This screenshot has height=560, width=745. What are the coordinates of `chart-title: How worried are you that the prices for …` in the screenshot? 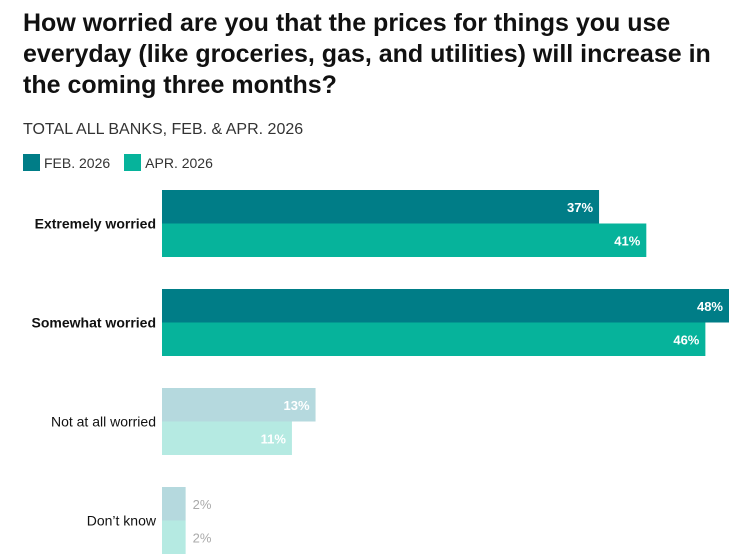 It's located at (367, 54).